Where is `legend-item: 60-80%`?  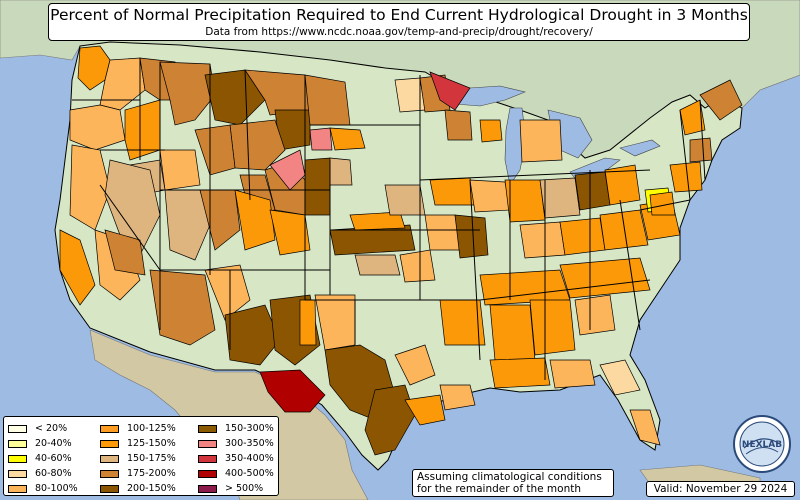 legend-item: 60-80% is located at coordinates (43, 473).